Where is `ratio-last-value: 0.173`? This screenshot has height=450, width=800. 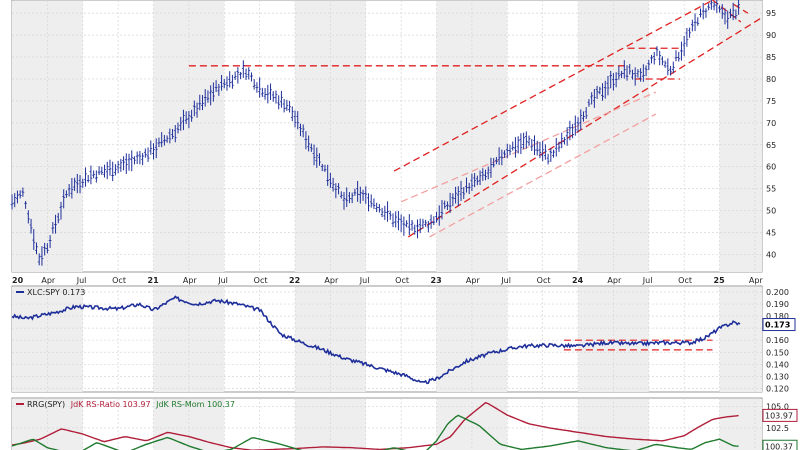
ratio-last-value: 0.173 is located at coordinates (777, 325).